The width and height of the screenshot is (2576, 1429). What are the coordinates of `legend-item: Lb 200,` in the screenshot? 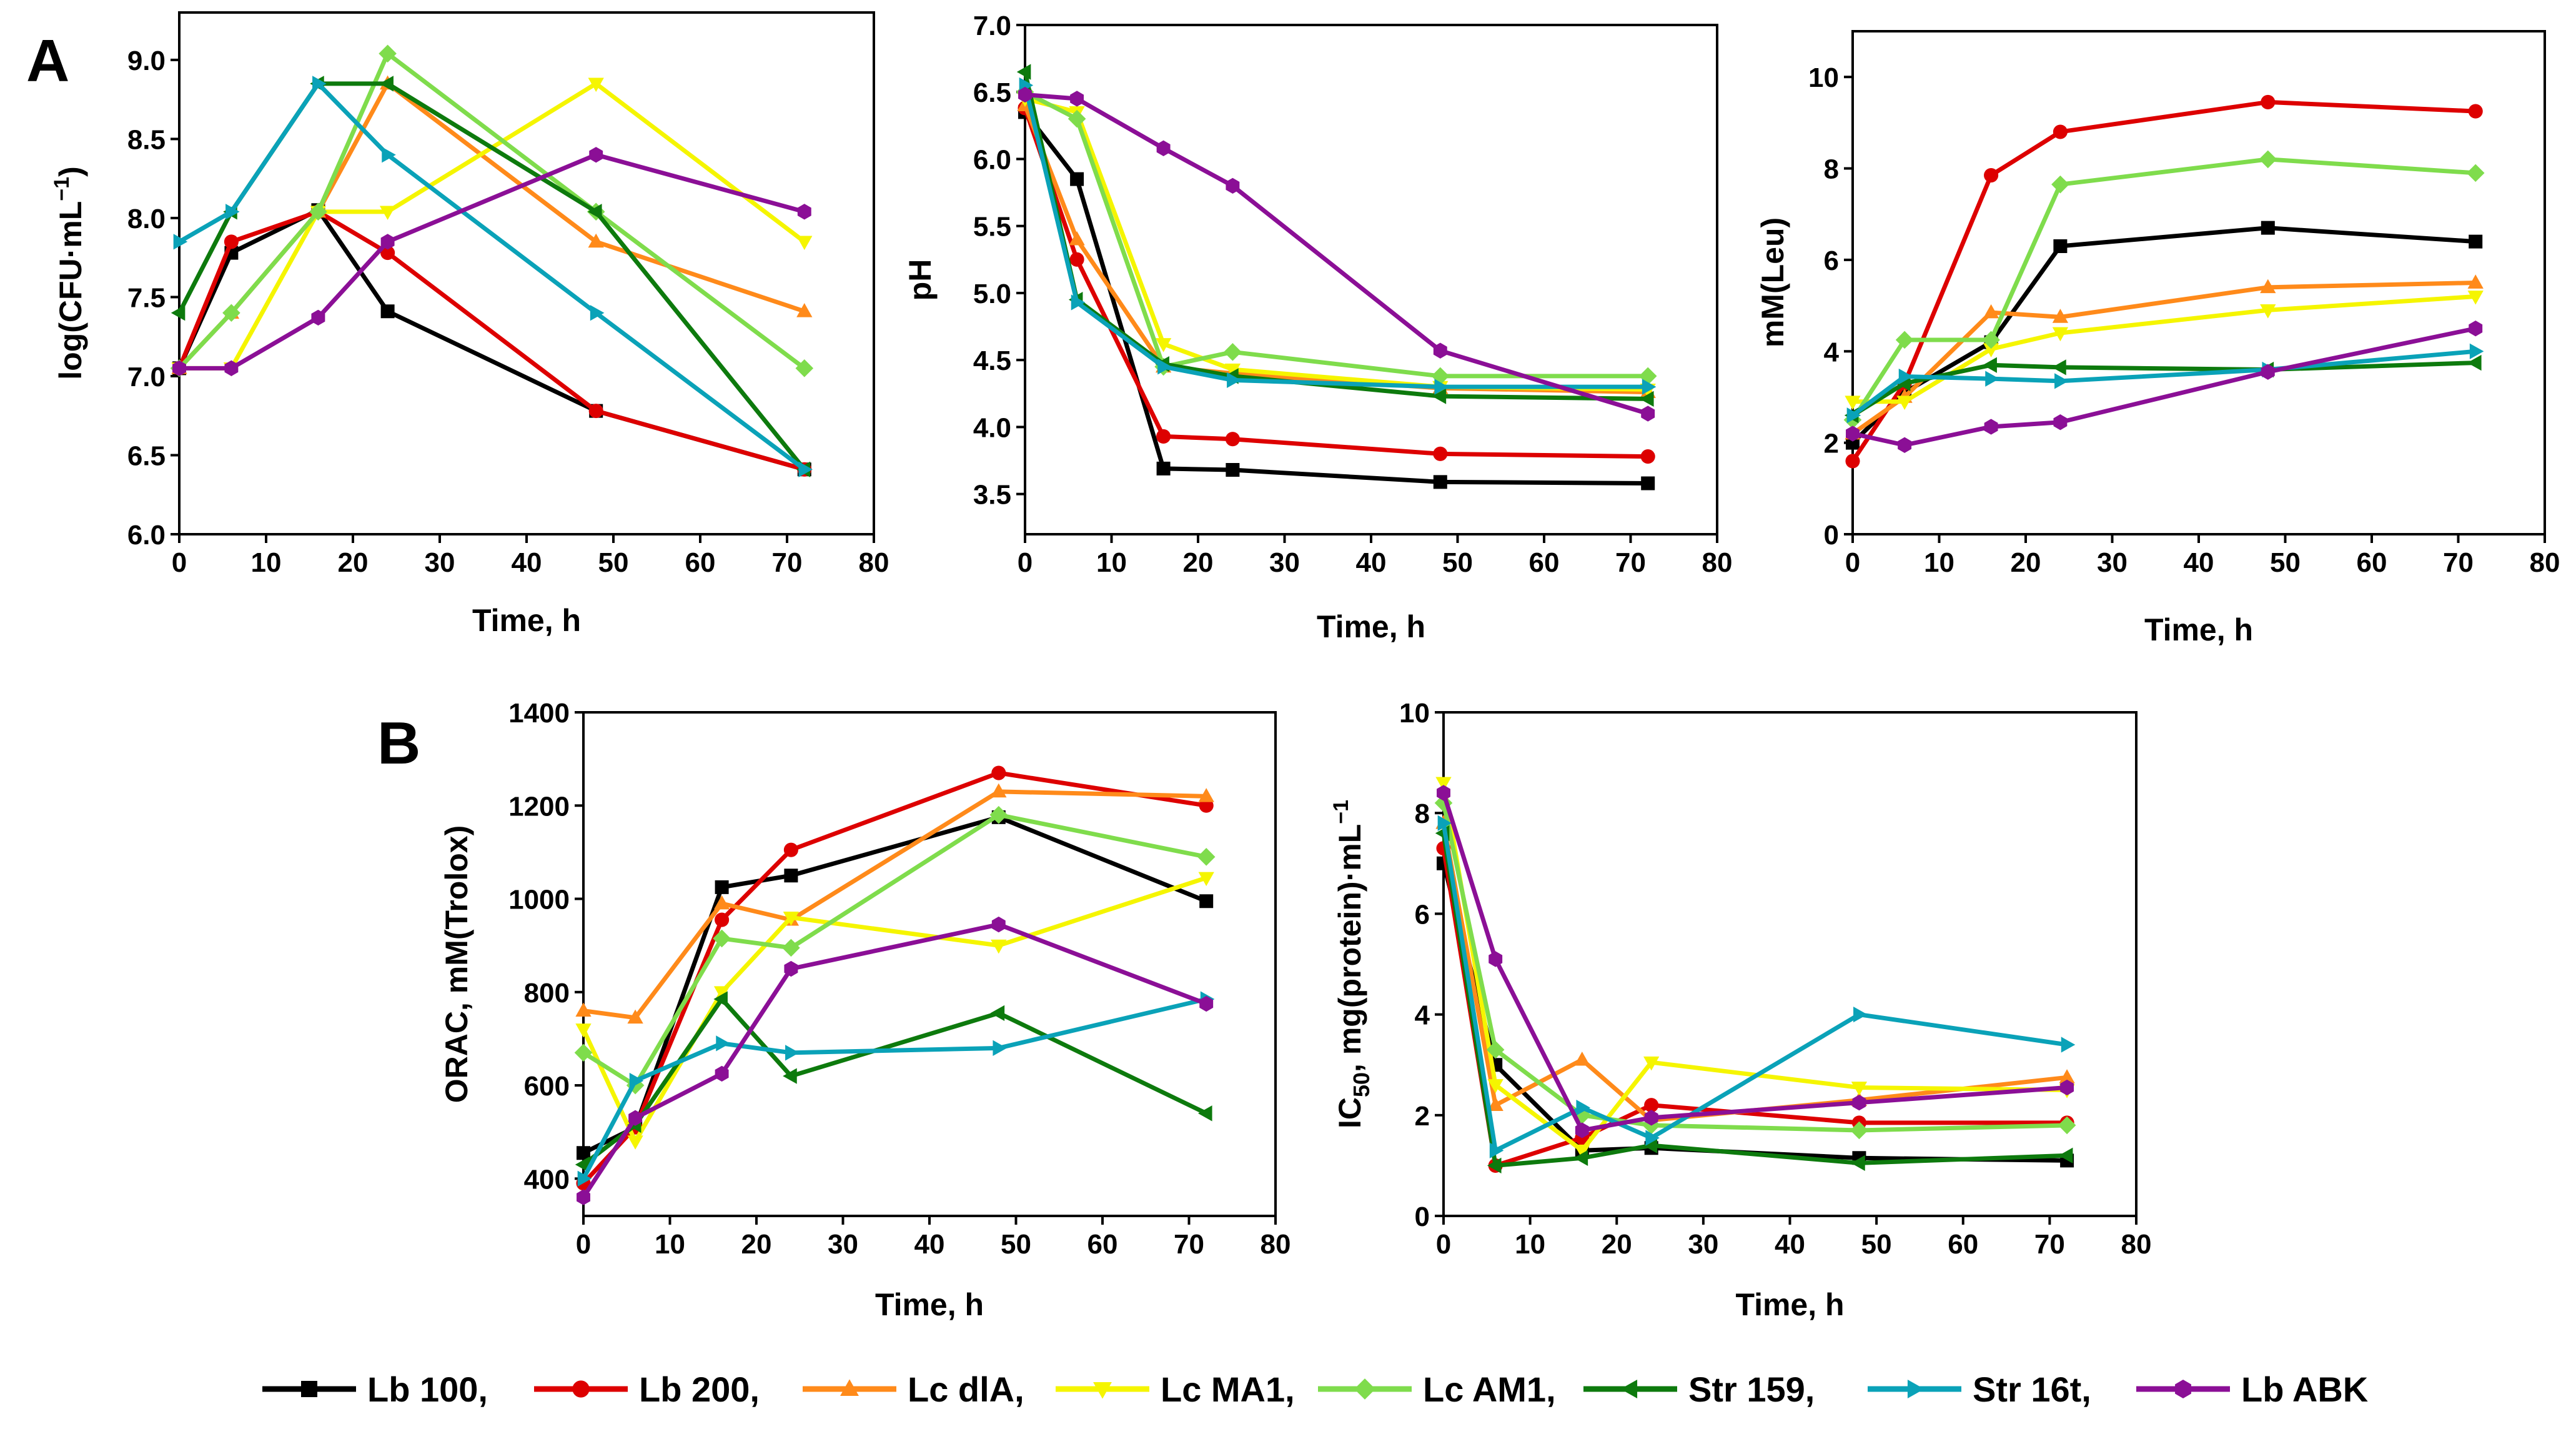 It's located at (647, 1389).